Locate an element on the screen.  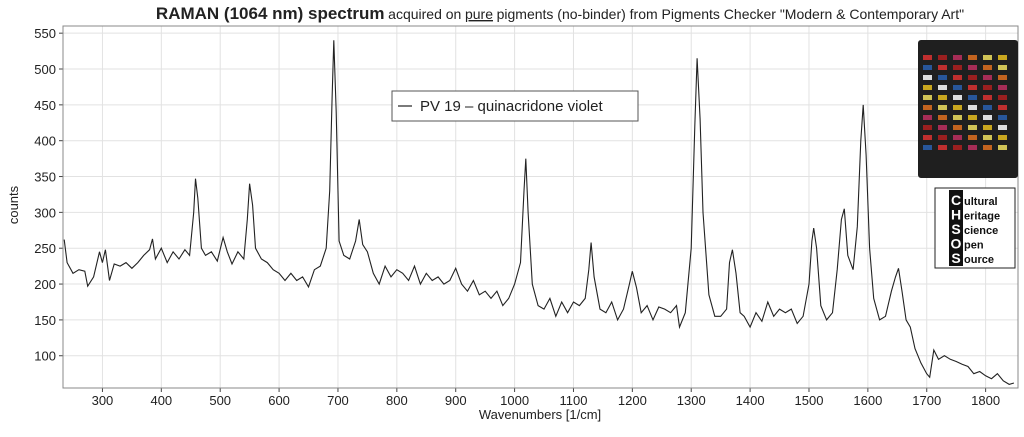
x-tick-label: 1500 is located at coordinates (809, 400).